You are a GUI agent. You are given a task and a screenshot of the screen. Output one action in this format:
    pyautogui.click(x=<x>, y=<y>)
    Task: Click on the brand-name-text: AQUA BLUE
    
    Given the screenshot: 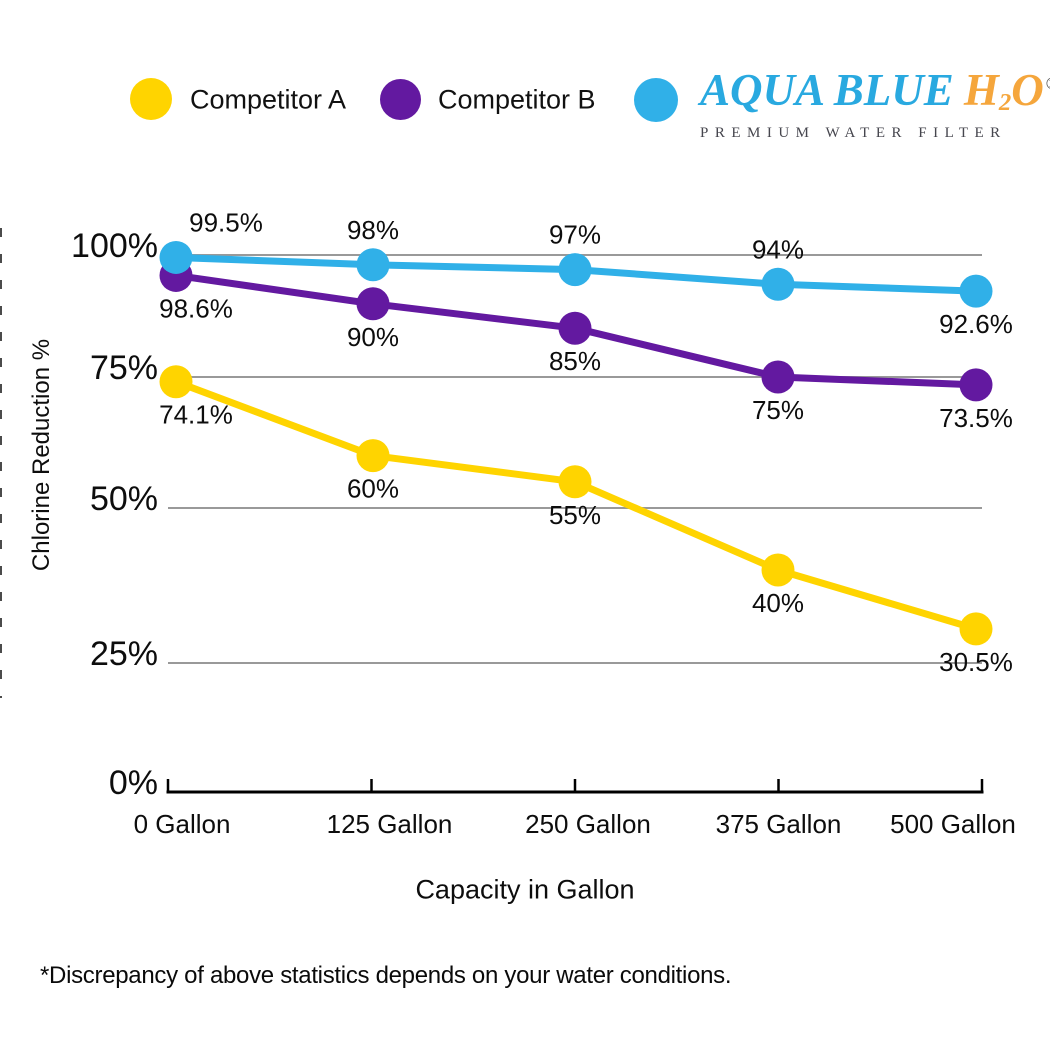 What is the action you would take?
    pyautogui.click(x=827, y=90)
    